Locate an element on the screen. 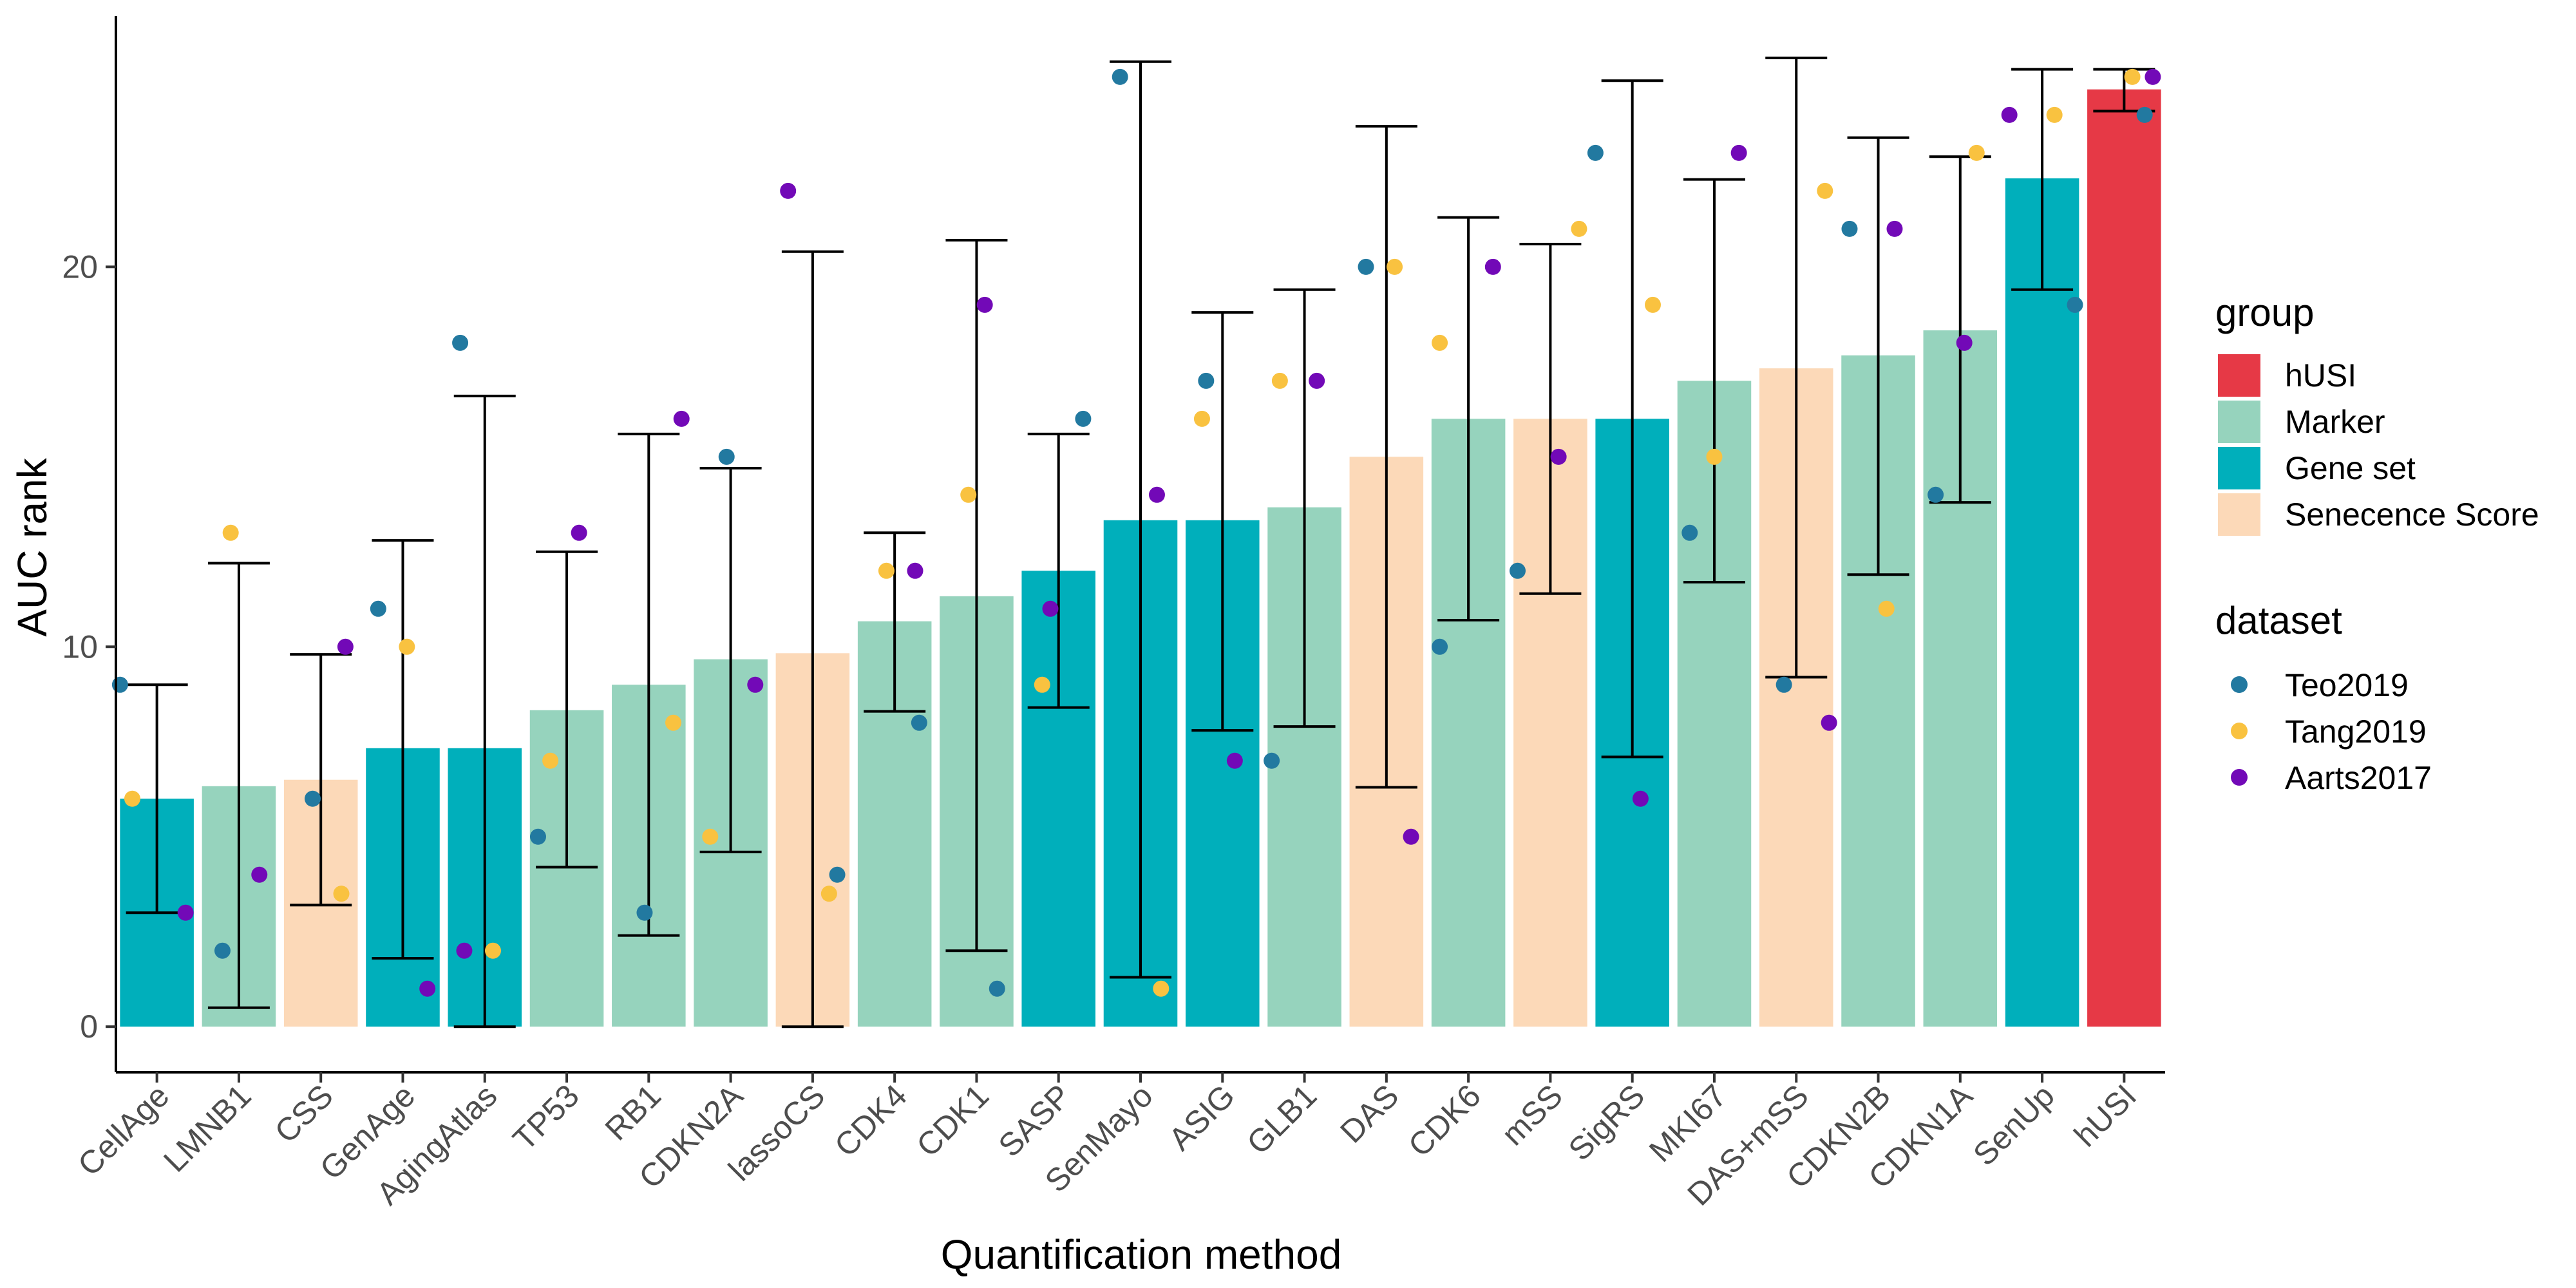 The image size is (2576, 1288). error-bar-lmnb1 is located at coordinates (239, 785).